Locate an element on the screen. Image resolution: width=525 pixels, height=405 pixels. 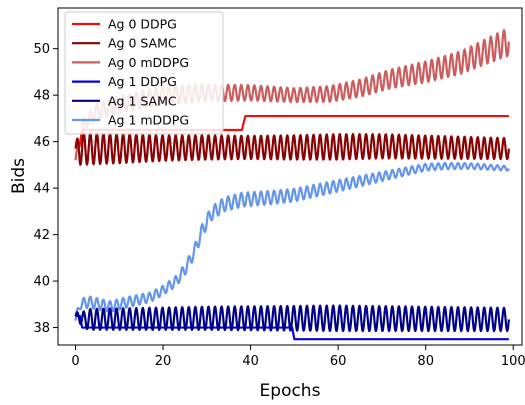
x-tick-label: 100 is located at coordinates (513, 361).